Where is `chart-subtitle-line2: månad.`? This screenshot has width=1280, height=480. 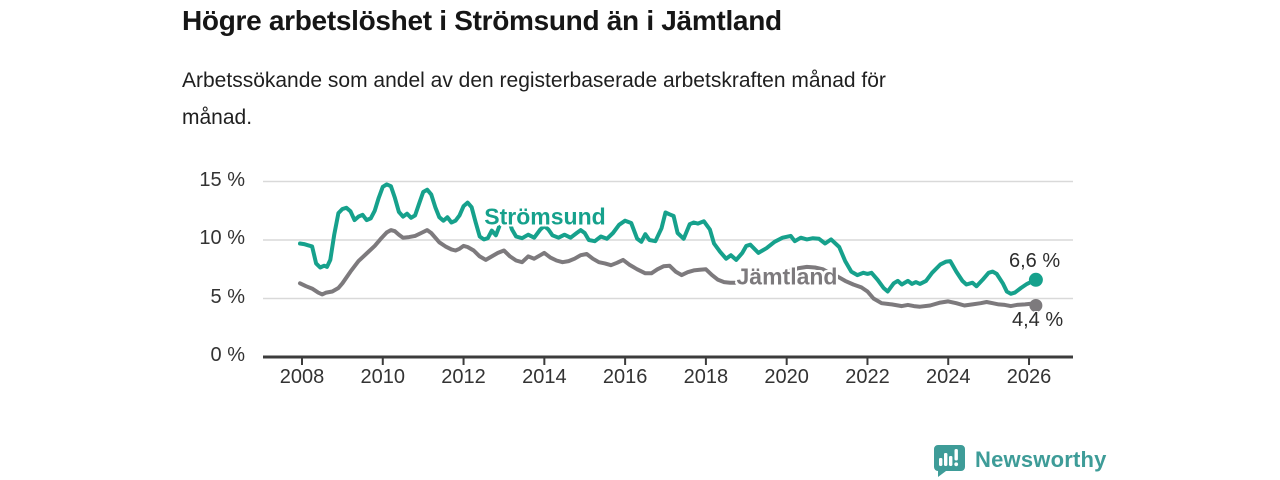
chart-subtitle-line2: månad. is located at coordinates (217, 117).